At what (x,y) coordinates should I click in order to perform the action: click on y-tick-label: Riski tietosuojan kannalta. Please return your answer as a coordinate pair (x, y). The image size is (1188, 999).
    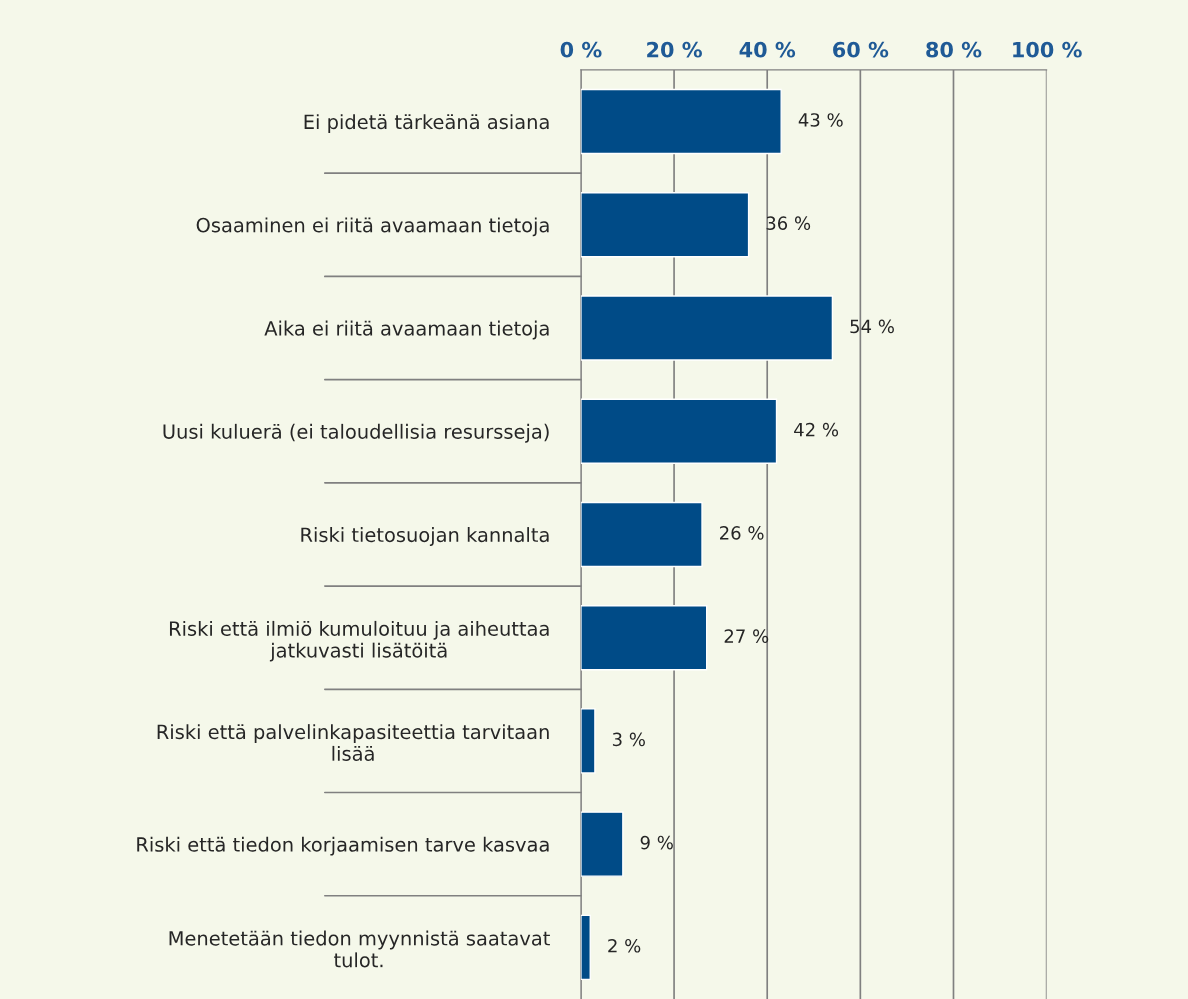
    Looking at the image, I should click on (425, 536).